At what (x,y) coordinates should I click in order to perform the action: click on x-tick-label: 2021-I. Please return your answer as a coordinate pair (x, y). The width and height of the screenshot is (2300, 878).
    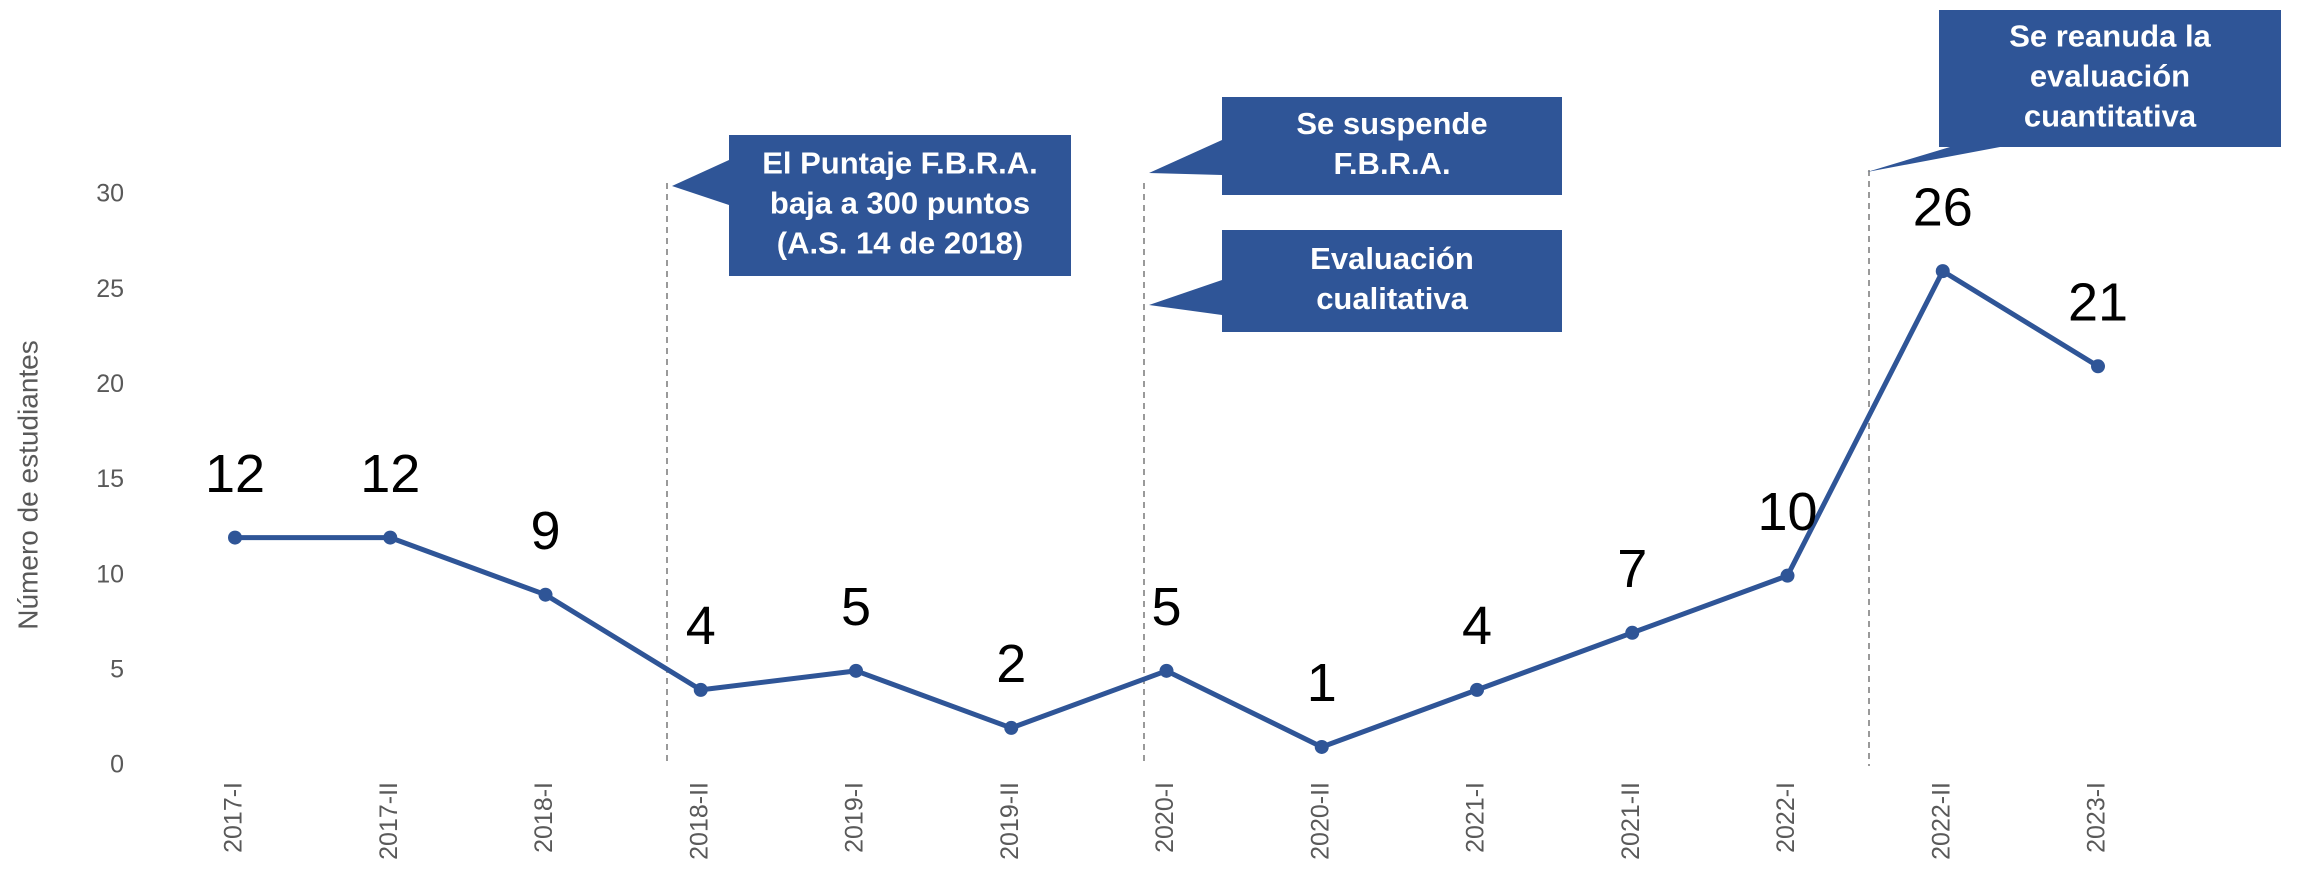
    Looking at the image, I should click on (1476, 817).